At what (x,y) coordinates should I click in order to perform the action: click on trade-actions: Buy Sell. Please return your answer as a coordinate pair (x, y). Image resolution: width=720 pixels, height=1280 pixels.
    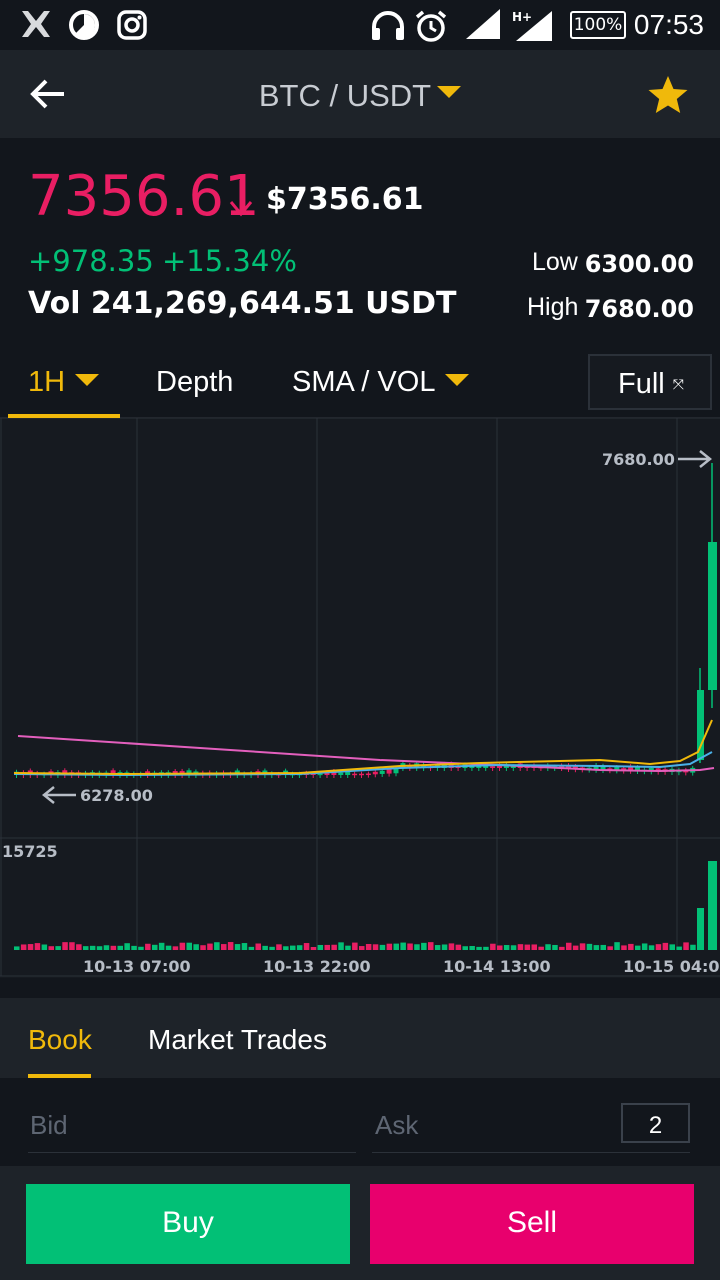
    Looking at the image, I should click on (360, 1223).